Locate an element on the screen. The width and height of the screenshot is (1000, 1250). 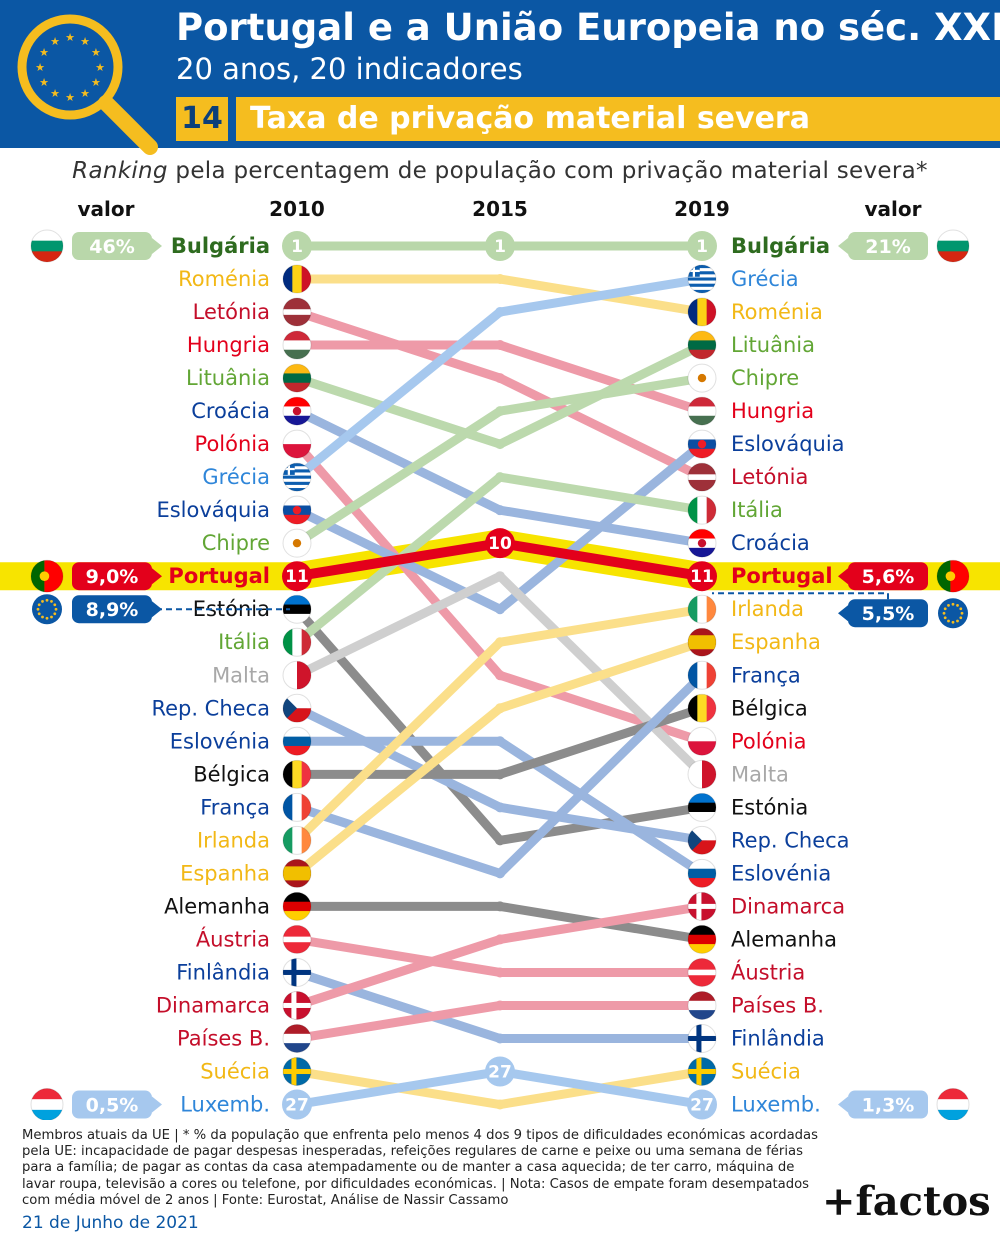
flag-ro-icon is located at coordinates (702, 312).